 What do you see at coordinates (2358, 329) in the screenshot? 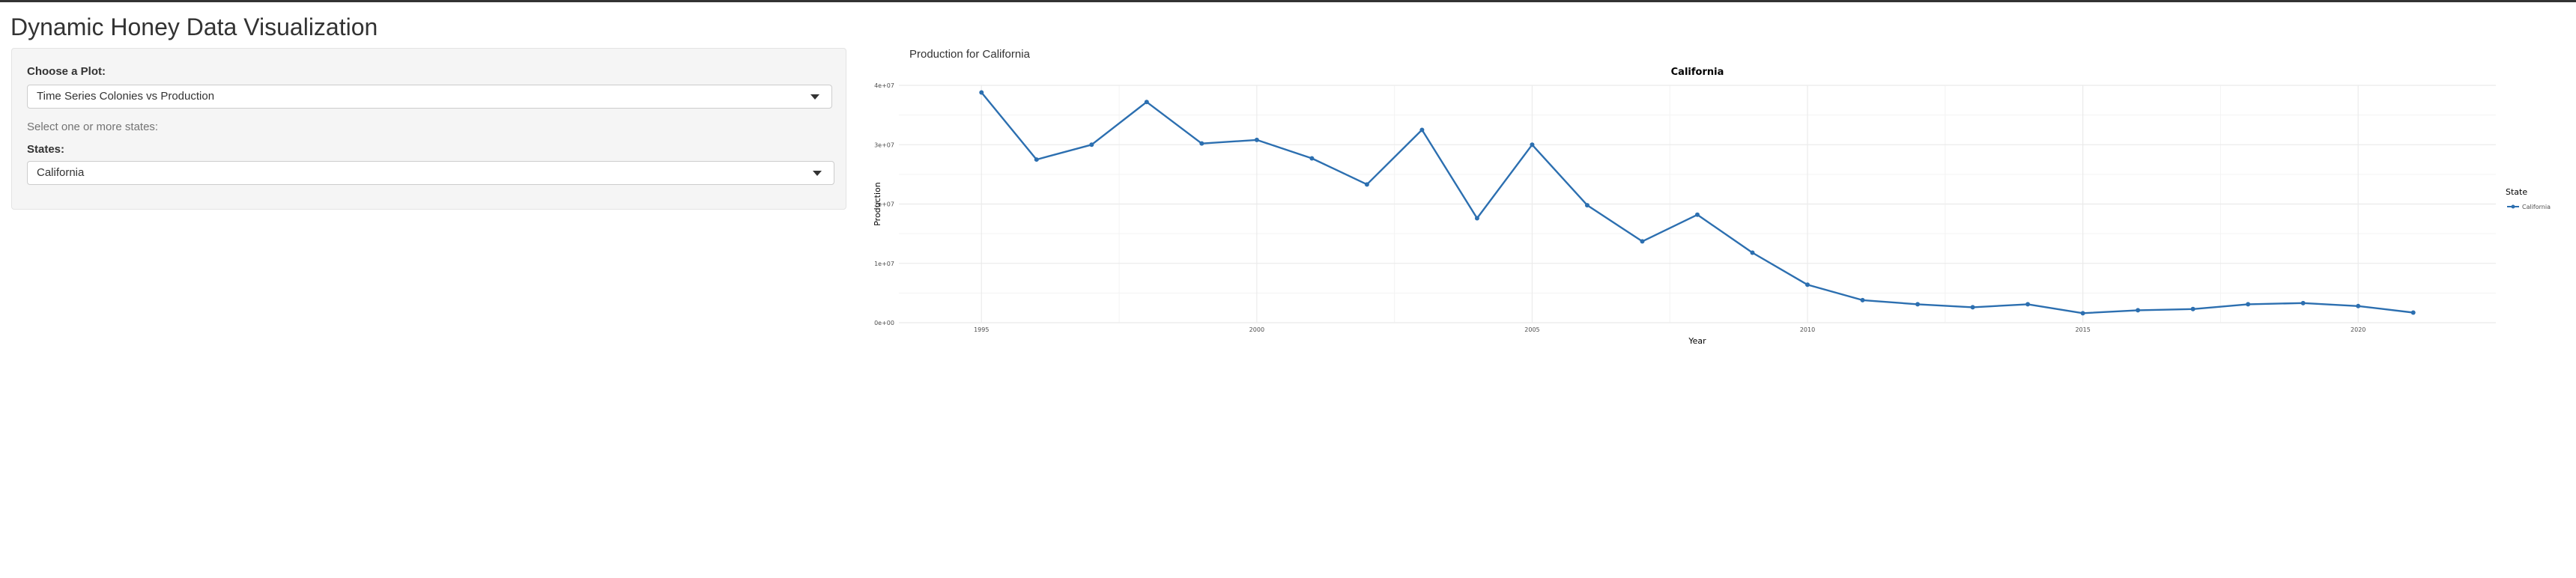
I see `x-tick-label: 2020` at bounding box center [2358, 329].